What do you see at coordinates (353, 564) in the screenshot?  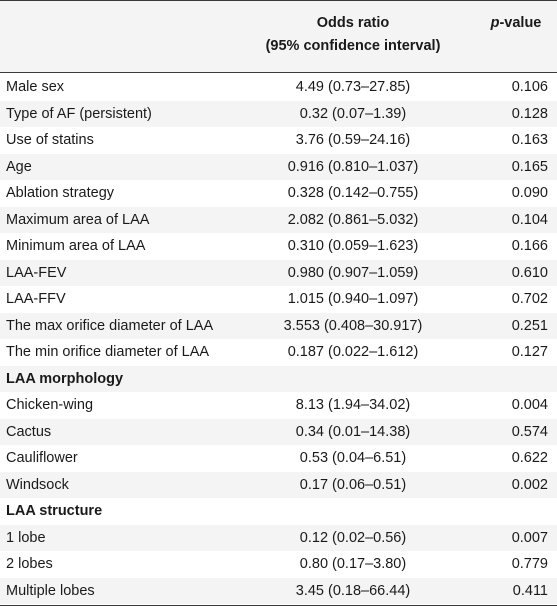 I see `odds-ratio-cell: 0.80 (0.17–3.80)` at bounding box center [353, 564].